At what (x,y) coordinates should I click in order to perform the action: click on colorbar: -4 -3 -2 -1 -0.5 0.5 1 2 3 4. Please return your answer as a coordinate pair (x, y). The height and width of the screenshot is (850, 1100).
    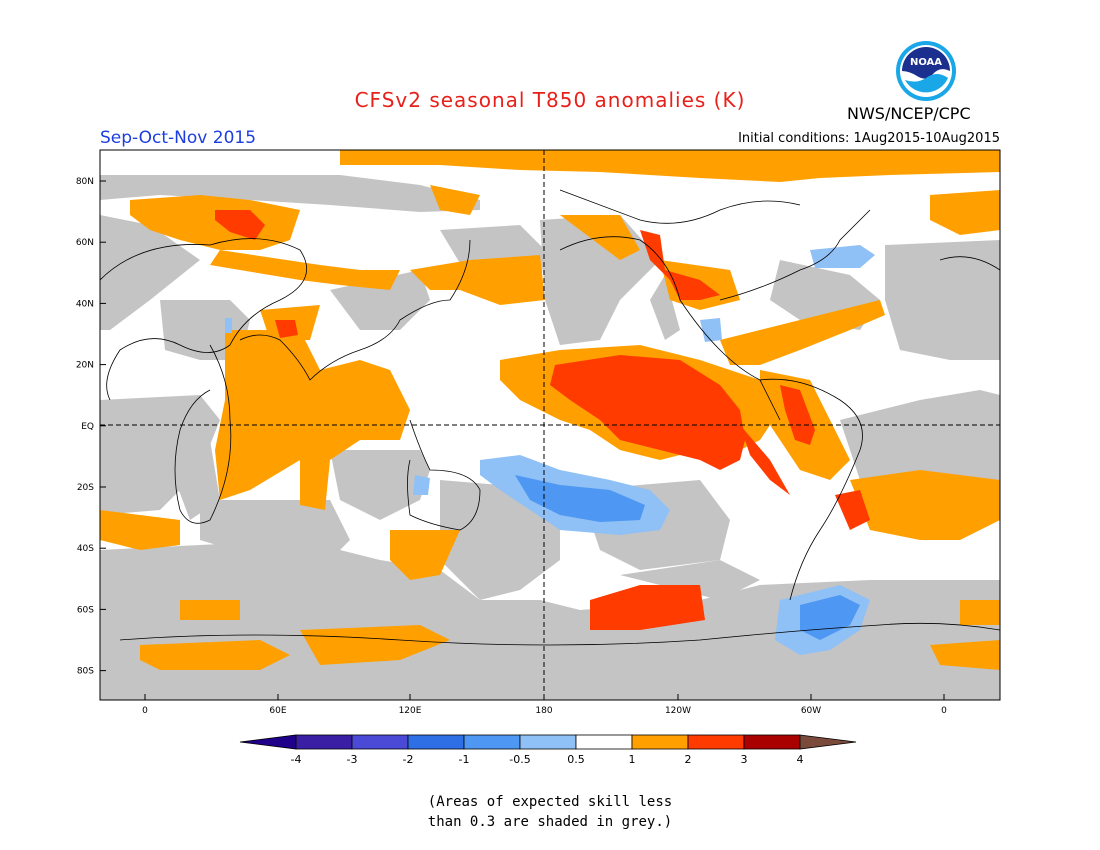
    Looking at the image, I should click on (548, 750).